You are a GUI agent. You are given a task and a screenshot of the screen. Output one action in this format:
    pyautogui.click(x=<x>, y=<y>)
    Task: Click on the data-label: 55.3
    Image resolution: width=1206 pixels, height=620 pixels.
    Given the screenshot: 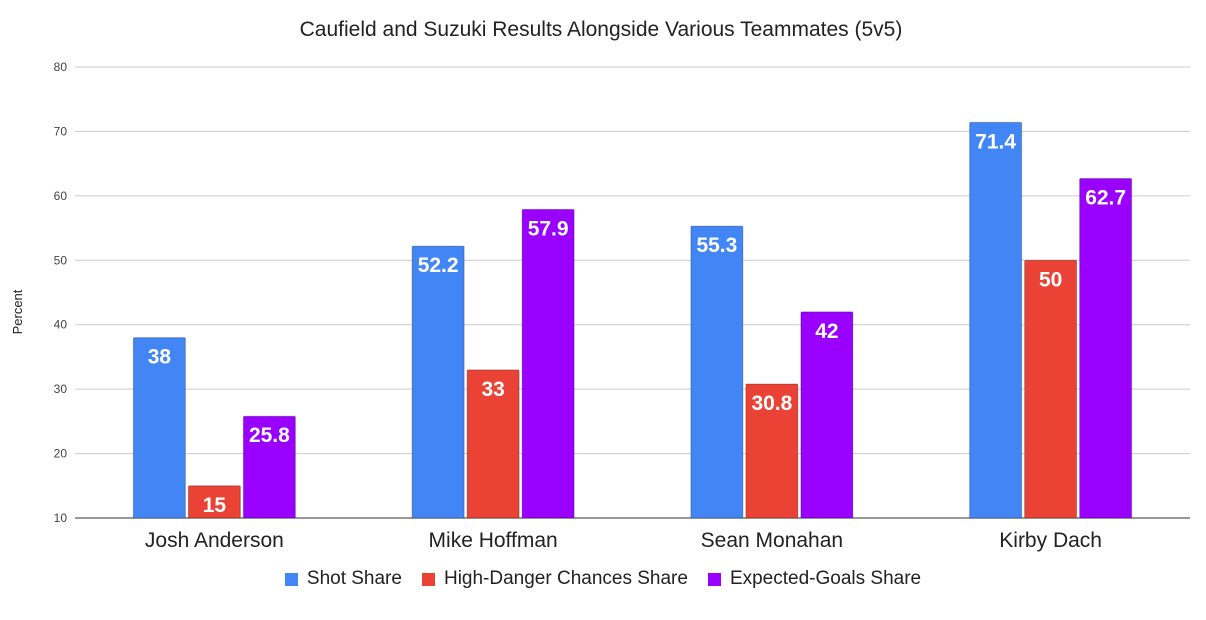 What is the action you would take?
    pyautogui.click(x=716, y=245)
    